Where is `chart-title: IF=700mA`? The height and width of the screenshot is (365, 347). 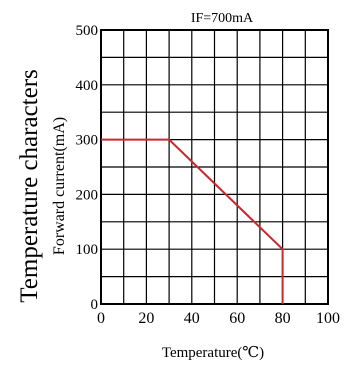
chart-title: IF=700mA is located at coordinates (222, 18).